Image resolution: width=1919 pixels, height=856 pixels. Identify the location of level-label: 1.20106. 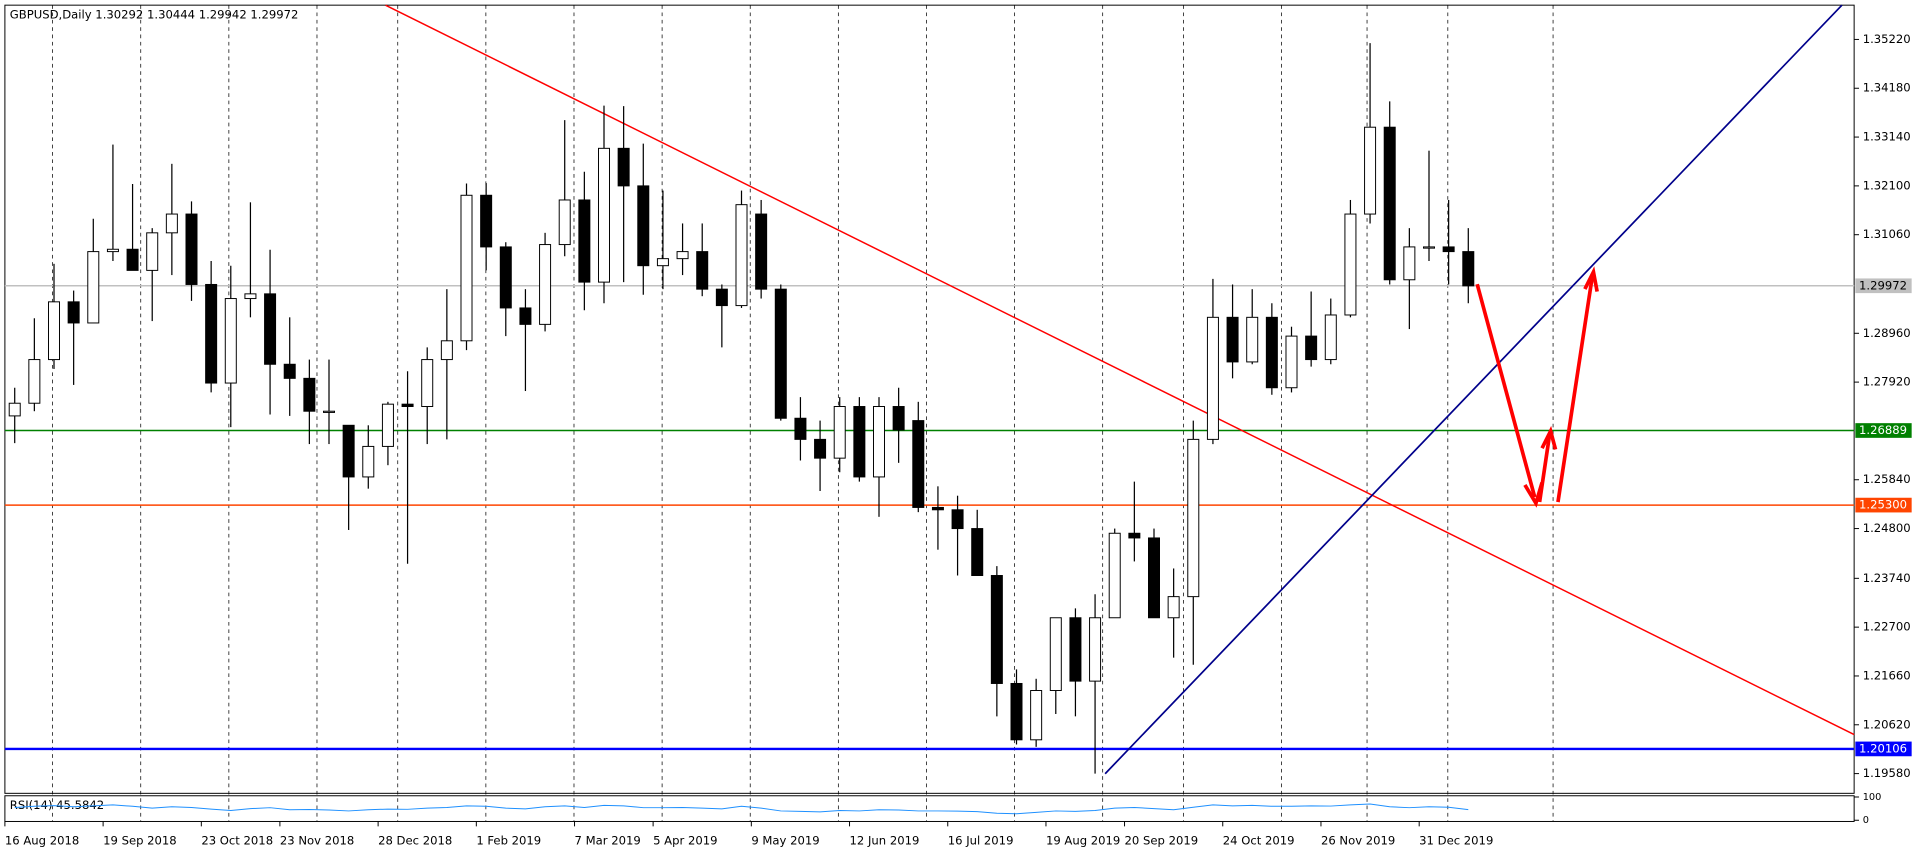
(1883, 748).